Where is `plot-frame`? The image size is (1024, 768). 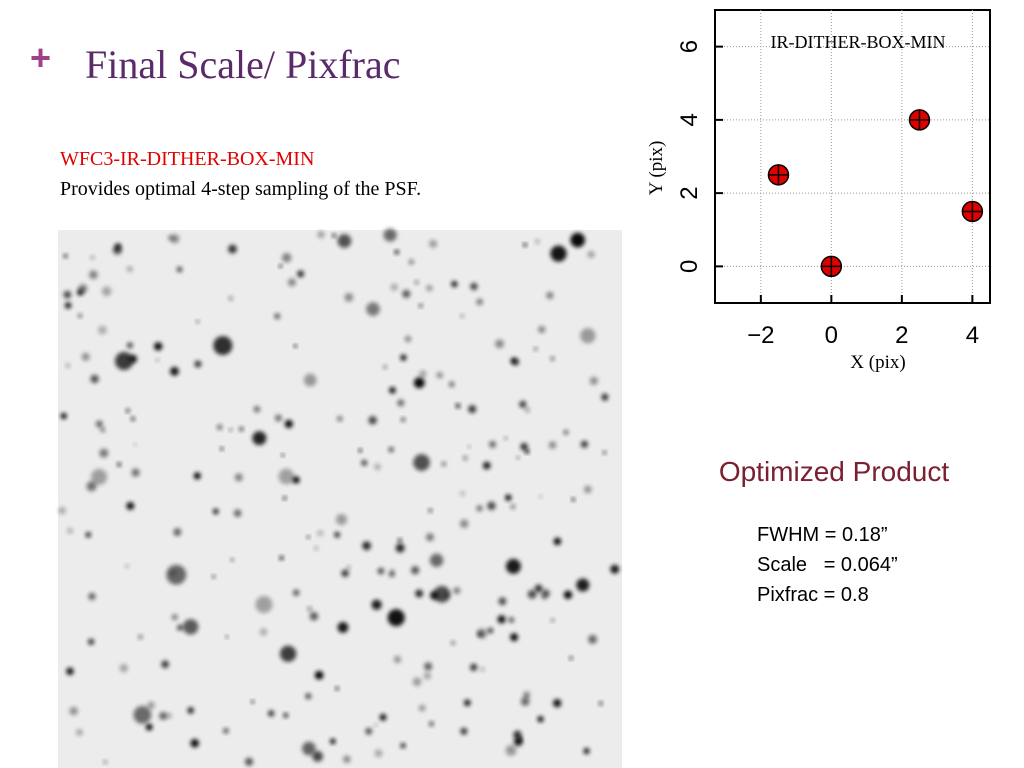
plot-frame is located at coordinates (852, 156).